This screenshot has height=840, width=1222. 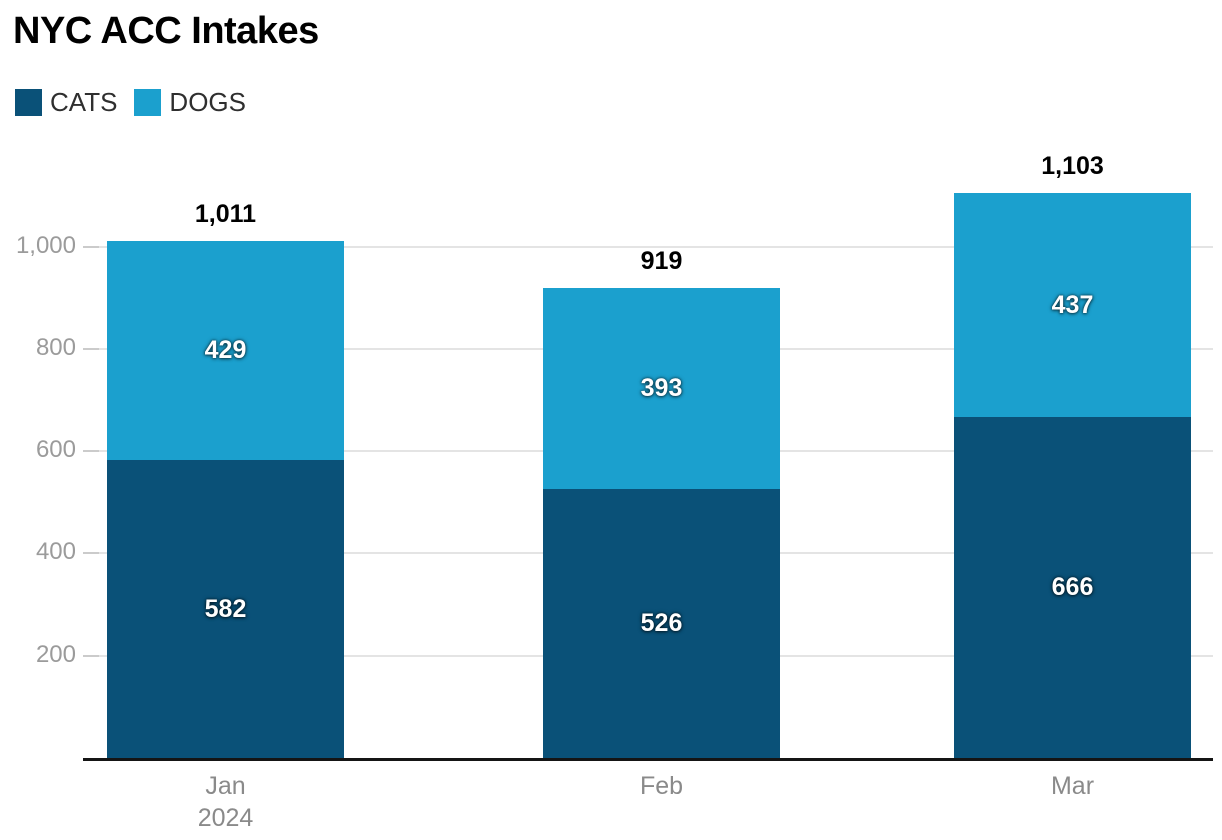 I want to click on cats-value-label-jan: 582, so click(x=225, y=608).